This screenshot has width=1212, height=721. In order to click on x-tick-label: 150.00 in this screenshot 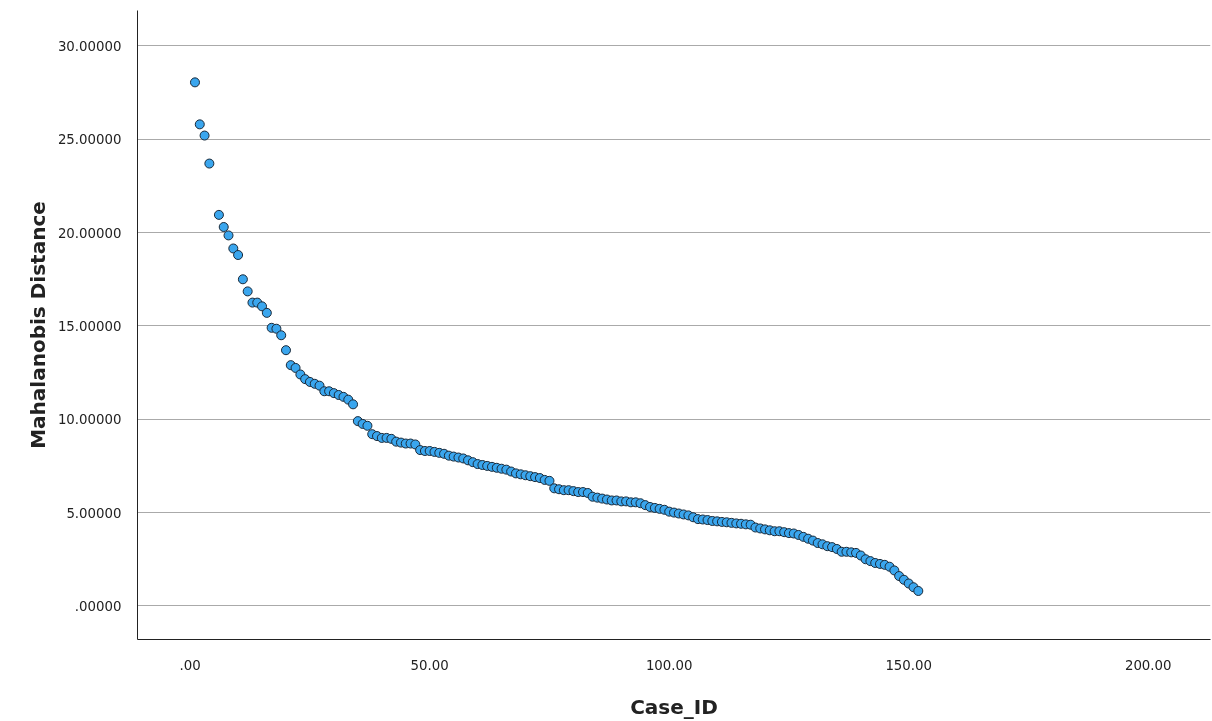, I will do `click(909, 665)`.